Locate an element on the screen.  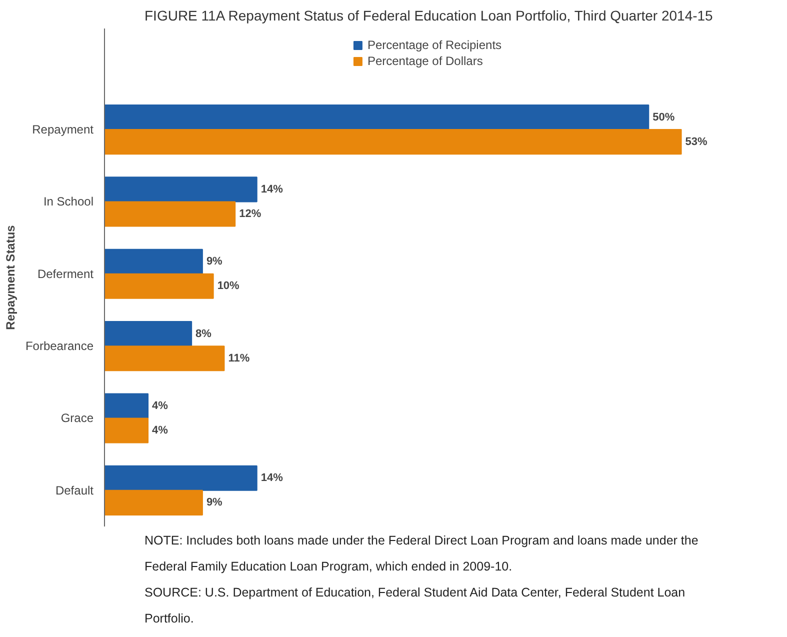
data-label: 50% is located at coordinates (663, 117).